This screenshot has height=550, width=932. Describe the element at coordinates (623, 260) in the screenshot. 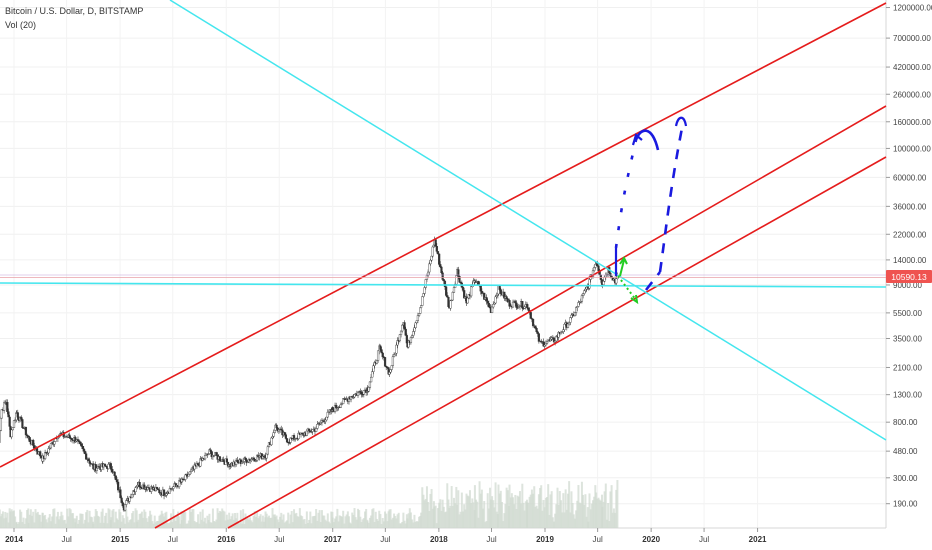

I see `green-up-arrowhead` at that location.